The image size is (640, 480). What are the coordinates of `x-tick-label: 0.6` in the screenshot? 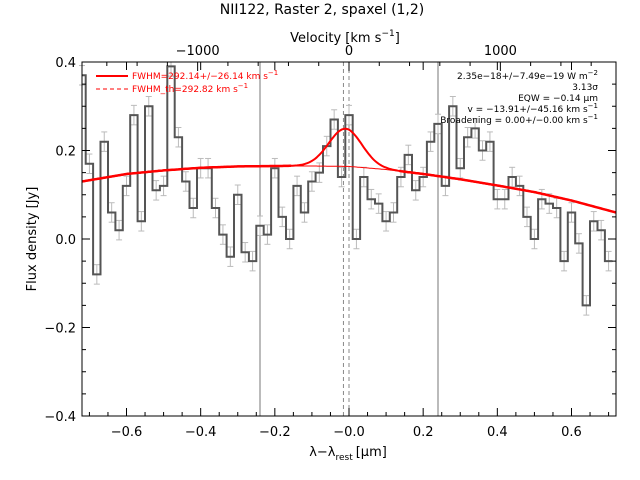 It's located at (571, 432).